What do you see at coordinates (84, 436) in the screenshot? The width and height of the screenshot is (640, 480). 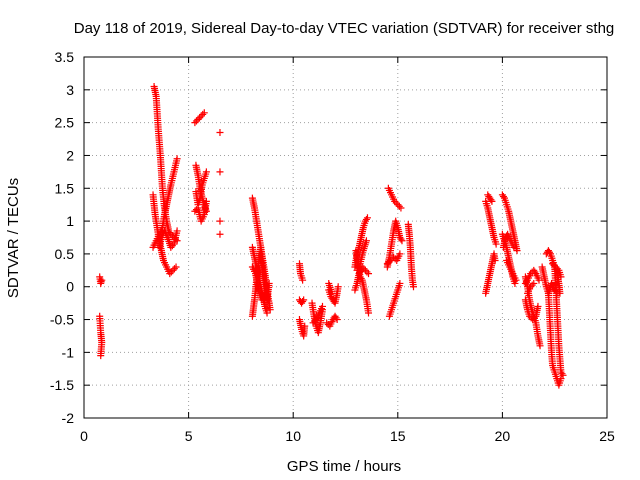 I see `x-tick-label: 0` at bounding box center [84, 436].